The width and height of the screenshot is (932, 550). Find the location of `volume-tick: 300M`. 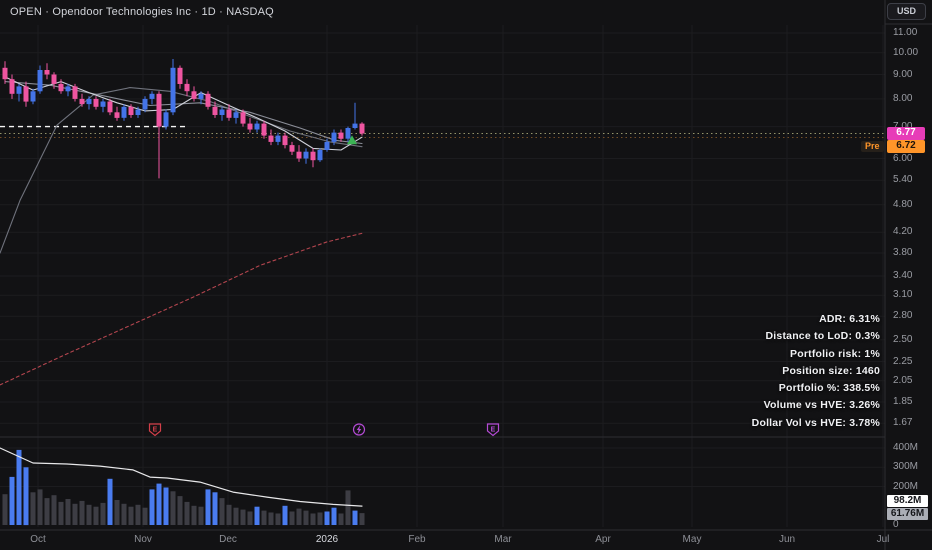

volume-tick: 300M is located at coordinates (906, 467).